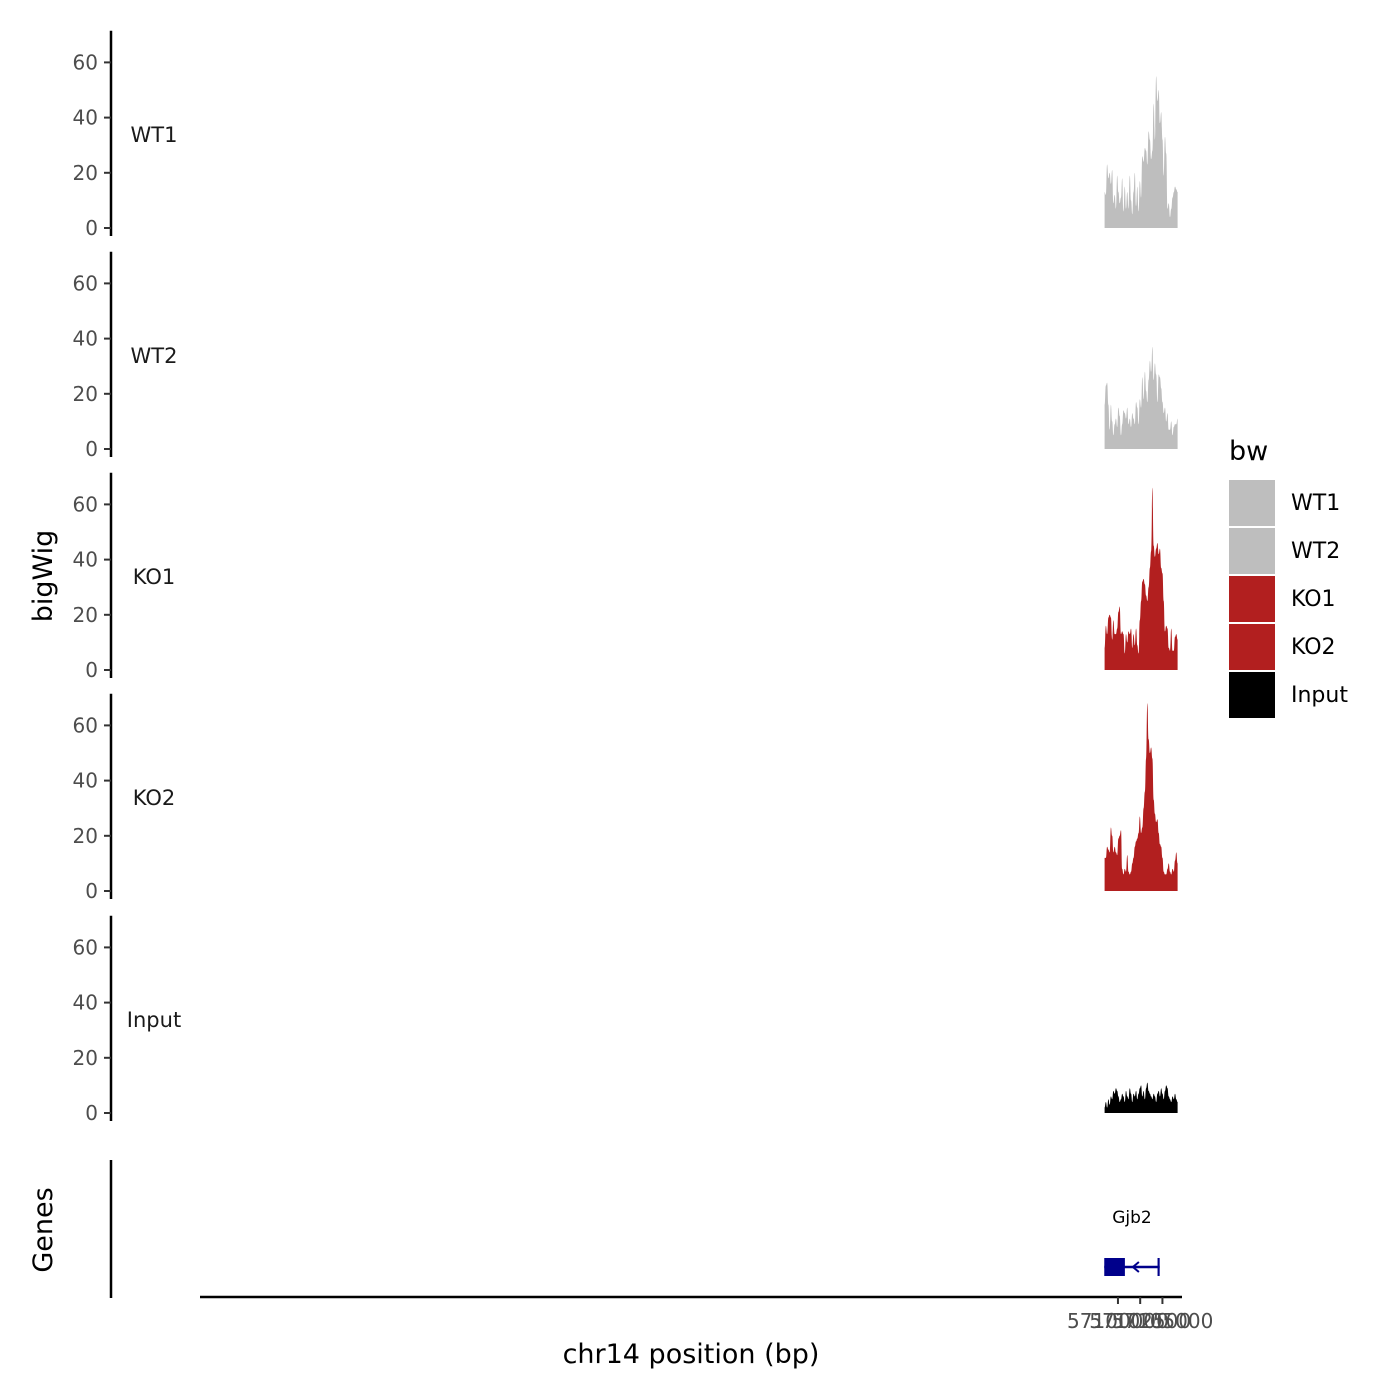 The width and height of the screenshot is (1400, 1400). What do you see at coordinates (625, 356) in the screenshot?
I see `track-wt2: 0 20 40 60 WT2` at bounding box center [625, 356].